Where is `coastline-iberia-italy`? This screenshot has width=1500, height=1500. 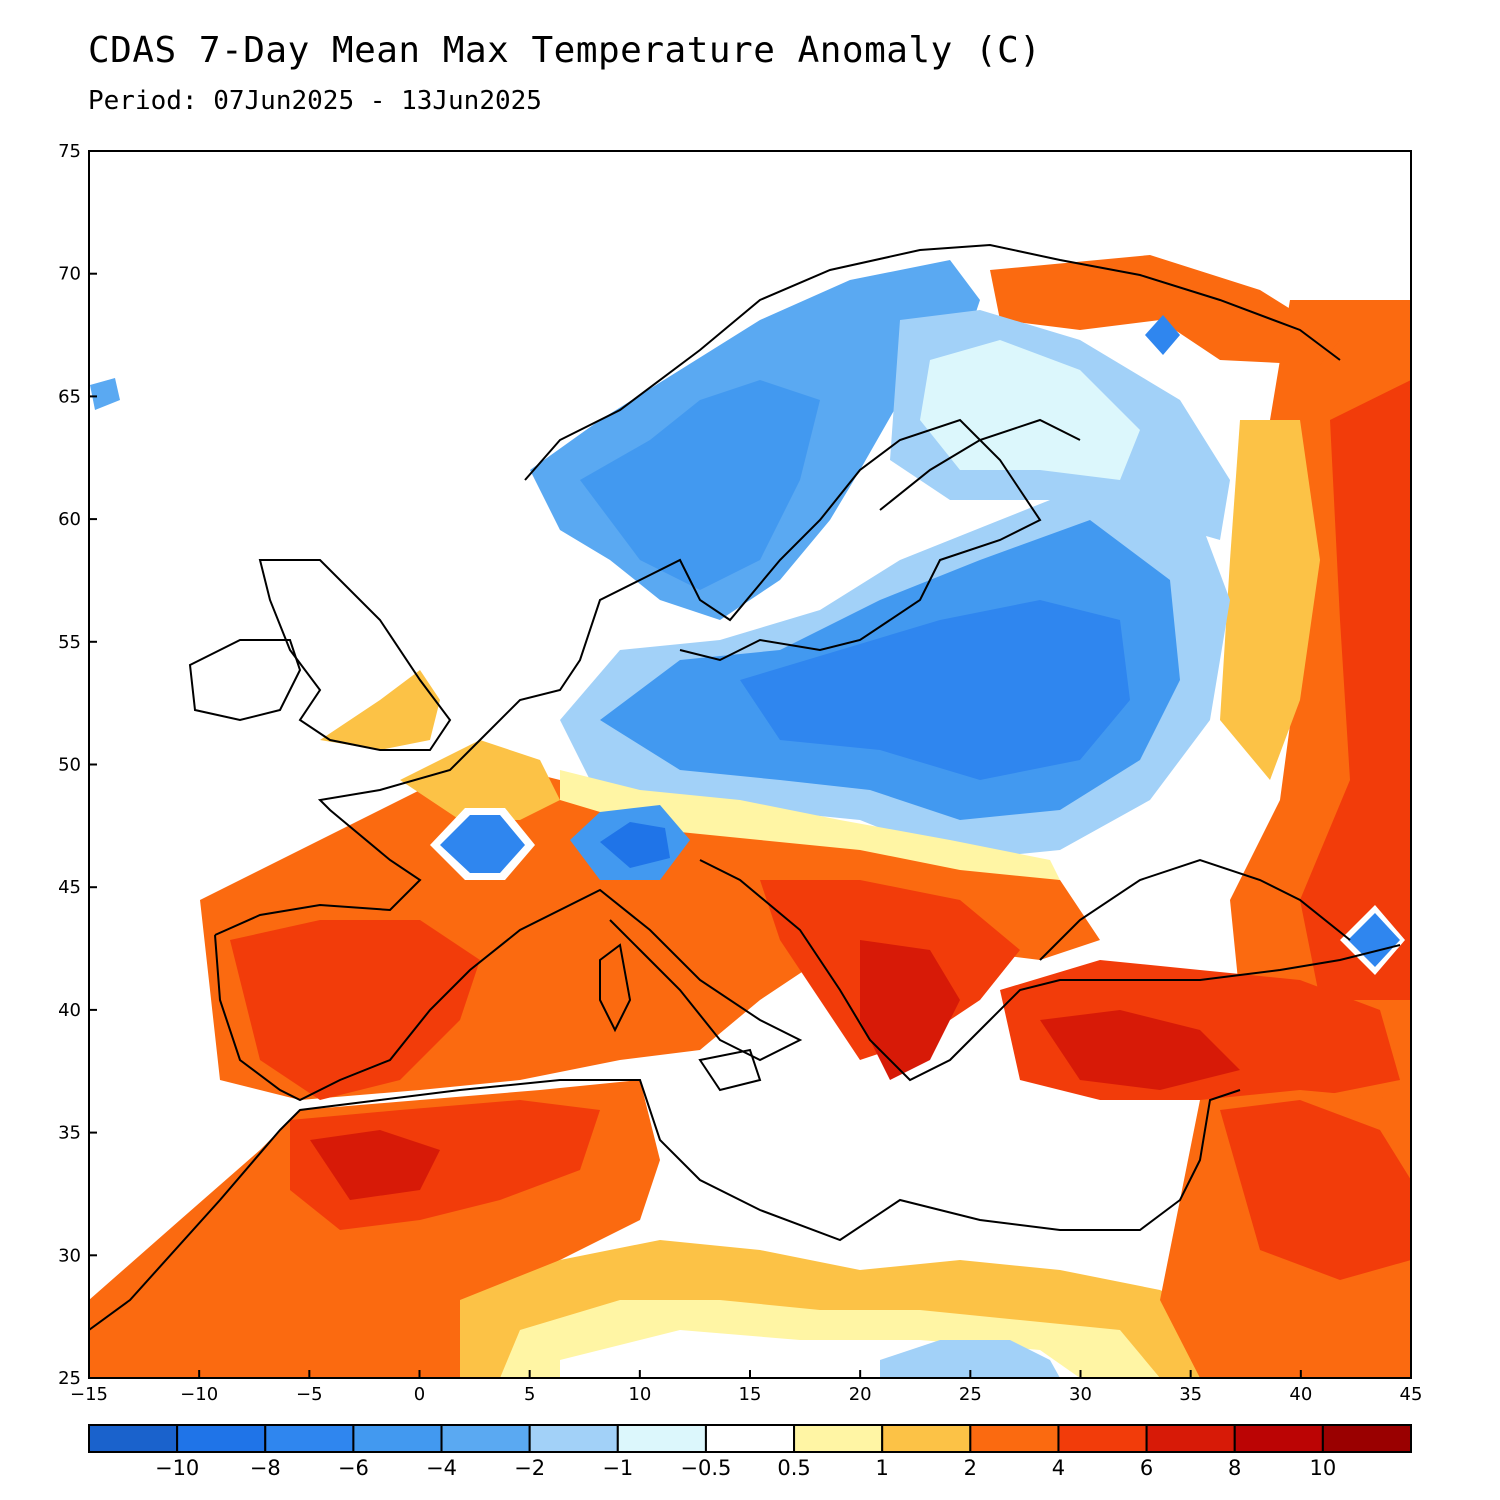
coastline-iberia-italy is located at coordinates (508, 995).